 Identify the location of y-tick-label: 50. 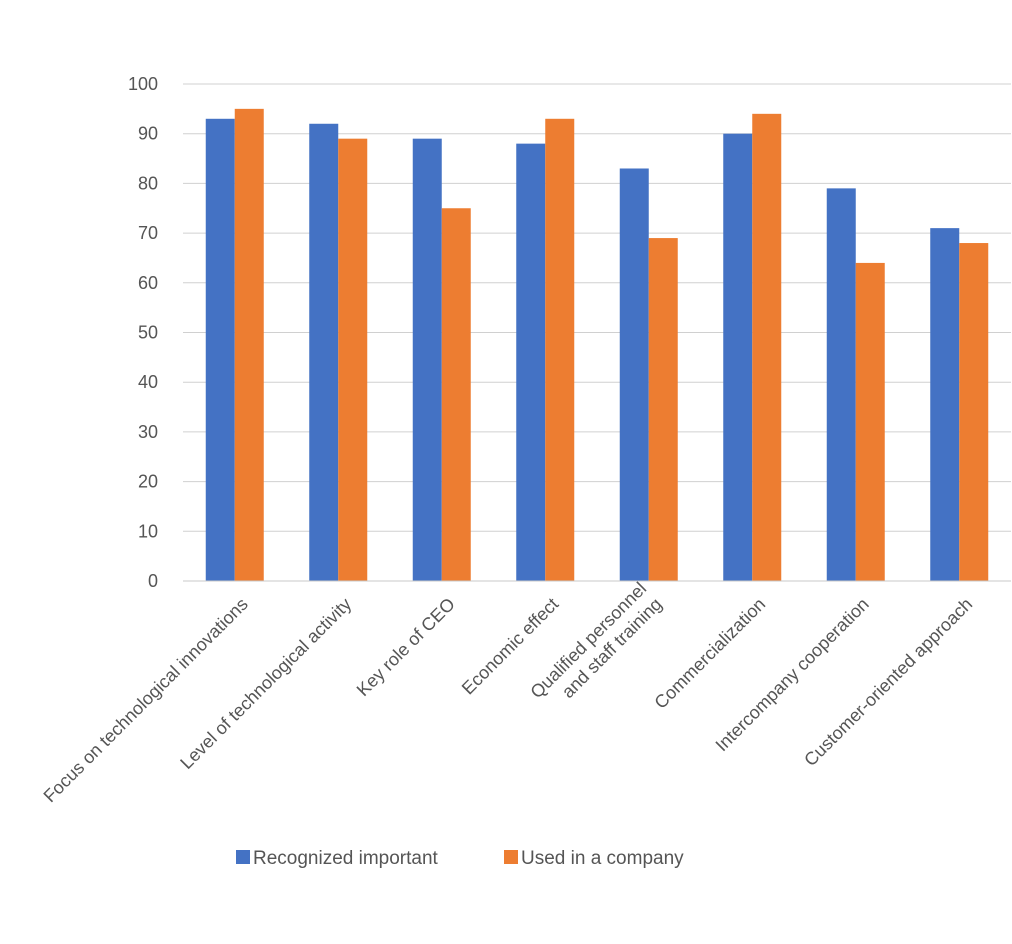
(148, 333).